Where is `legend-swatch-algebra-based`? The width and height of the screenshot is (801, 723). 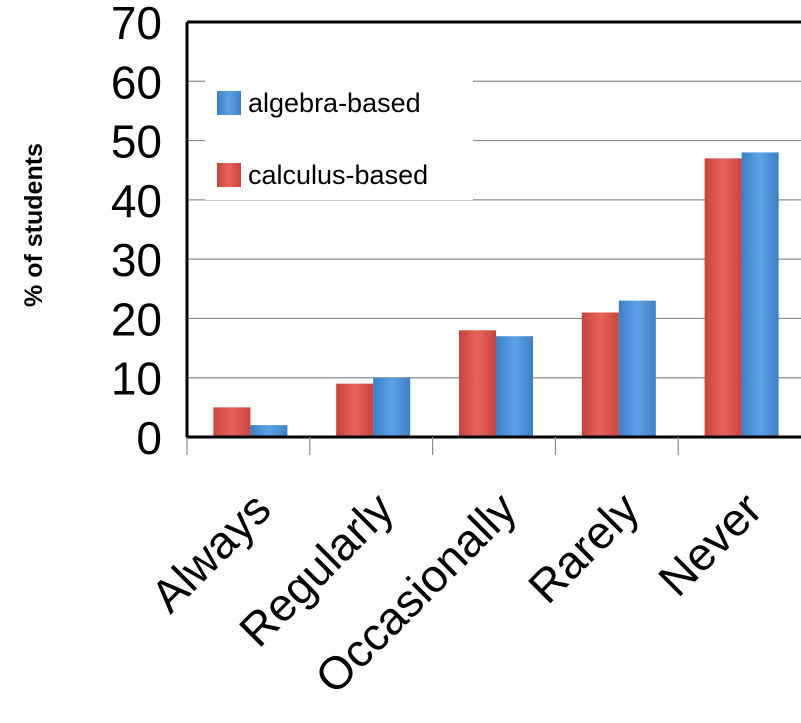
legend-swatch-algebra-based is located at coordinates (229, 103).